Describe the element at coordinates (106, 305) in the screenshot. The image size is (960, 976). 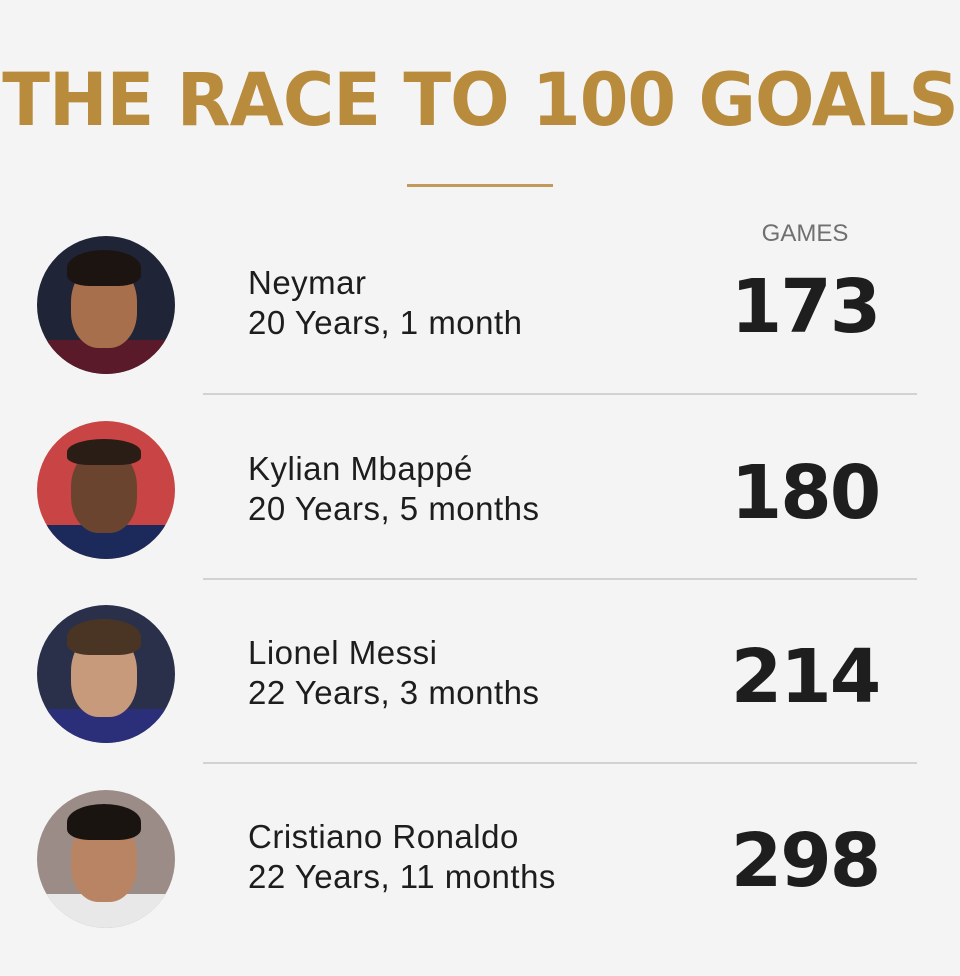
I see `neymar-photo` at that location.